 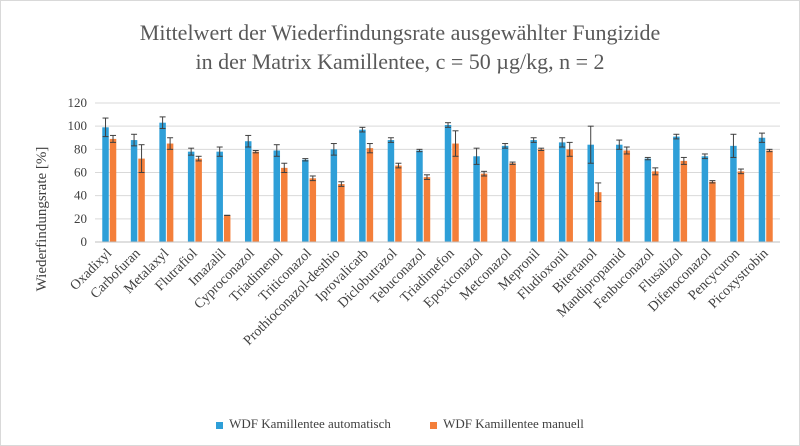 I want to click on y-tick-label: 120, so click(x=78, y=102).